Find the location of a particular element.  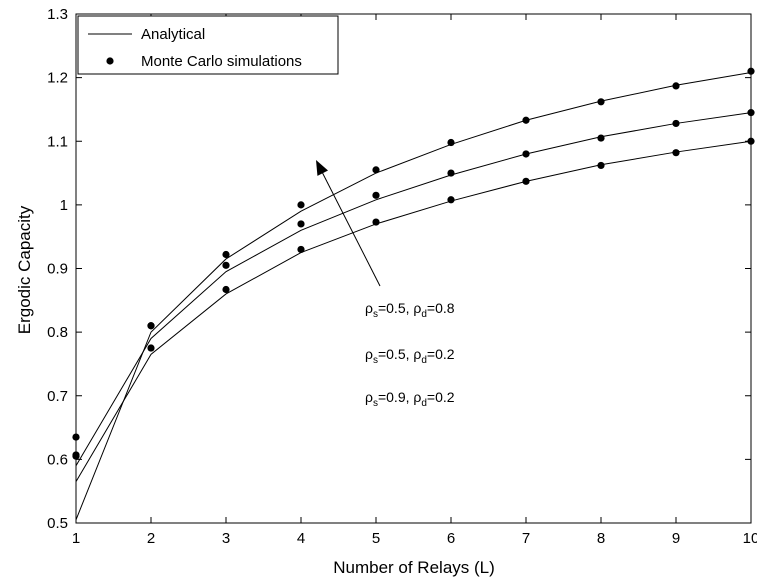

legend: Analytical Monte Carlo simulations is located at coordinates (208, 45).